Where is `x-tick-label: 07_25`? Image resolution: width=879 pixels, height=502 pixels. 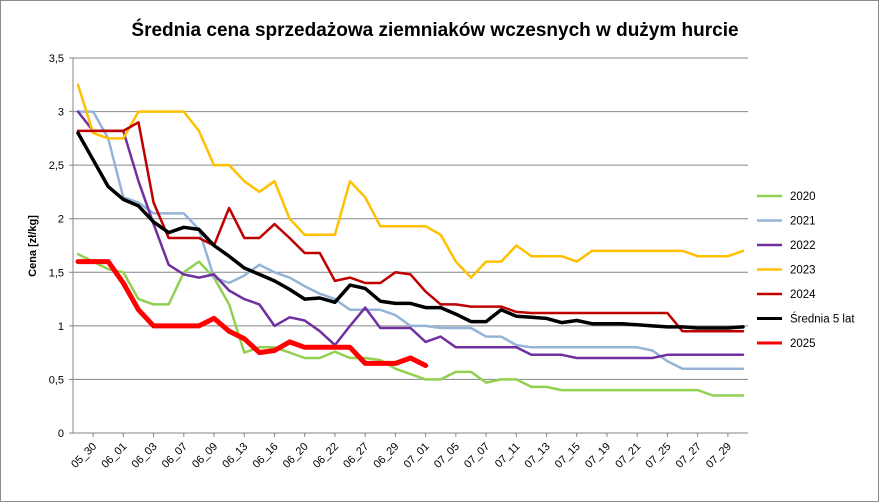 x-tick-label: 07_25 is located at coordinates (658, 456).